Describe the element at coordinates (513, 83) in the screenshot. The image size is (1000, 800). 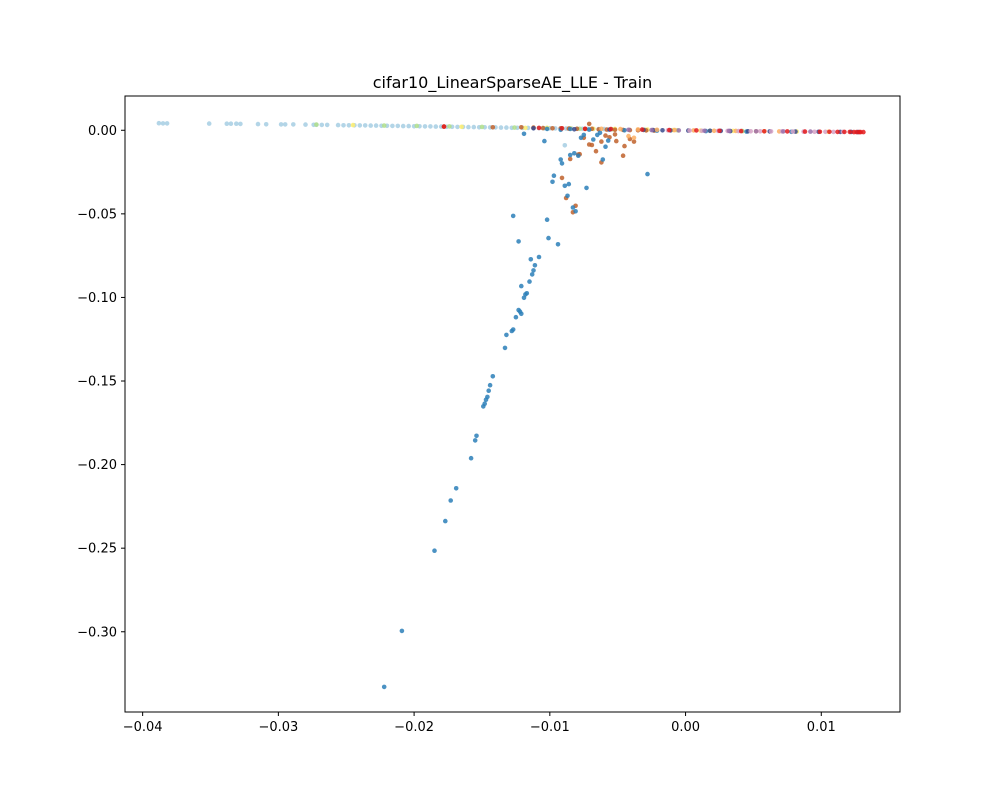
I see `chart-title: cifar10_LinearSparseAE_LLE - Train` at that location.